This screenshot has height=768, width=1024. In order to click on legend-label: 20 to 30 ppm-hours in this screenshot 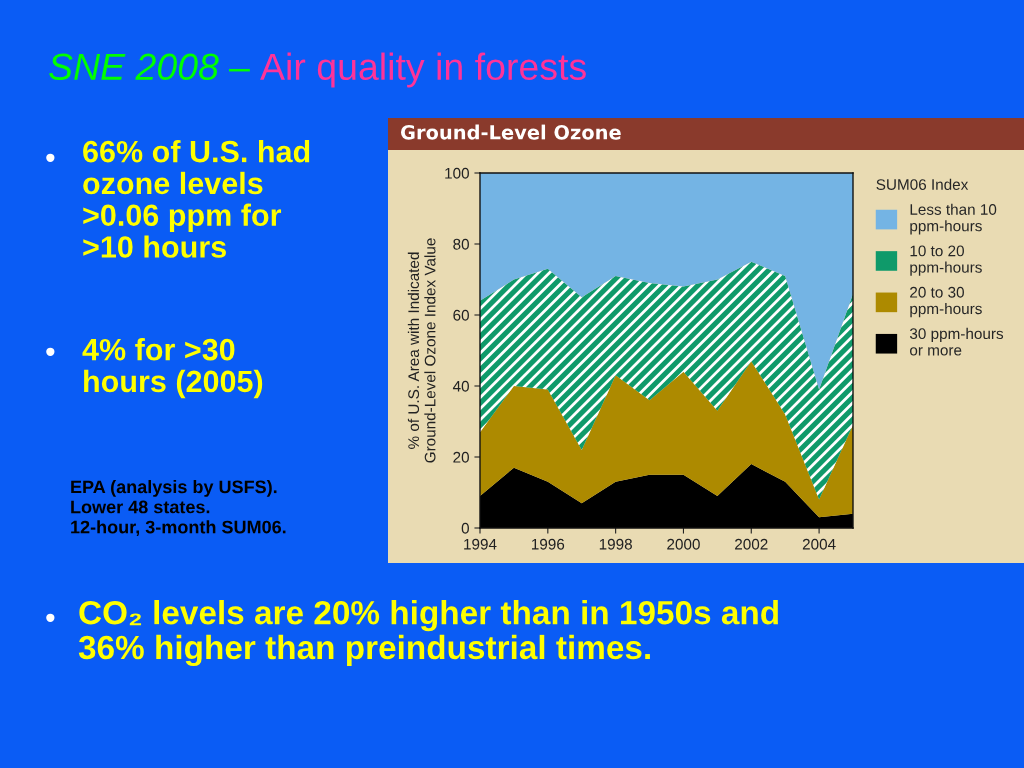, I will do `click(946, 302)`.